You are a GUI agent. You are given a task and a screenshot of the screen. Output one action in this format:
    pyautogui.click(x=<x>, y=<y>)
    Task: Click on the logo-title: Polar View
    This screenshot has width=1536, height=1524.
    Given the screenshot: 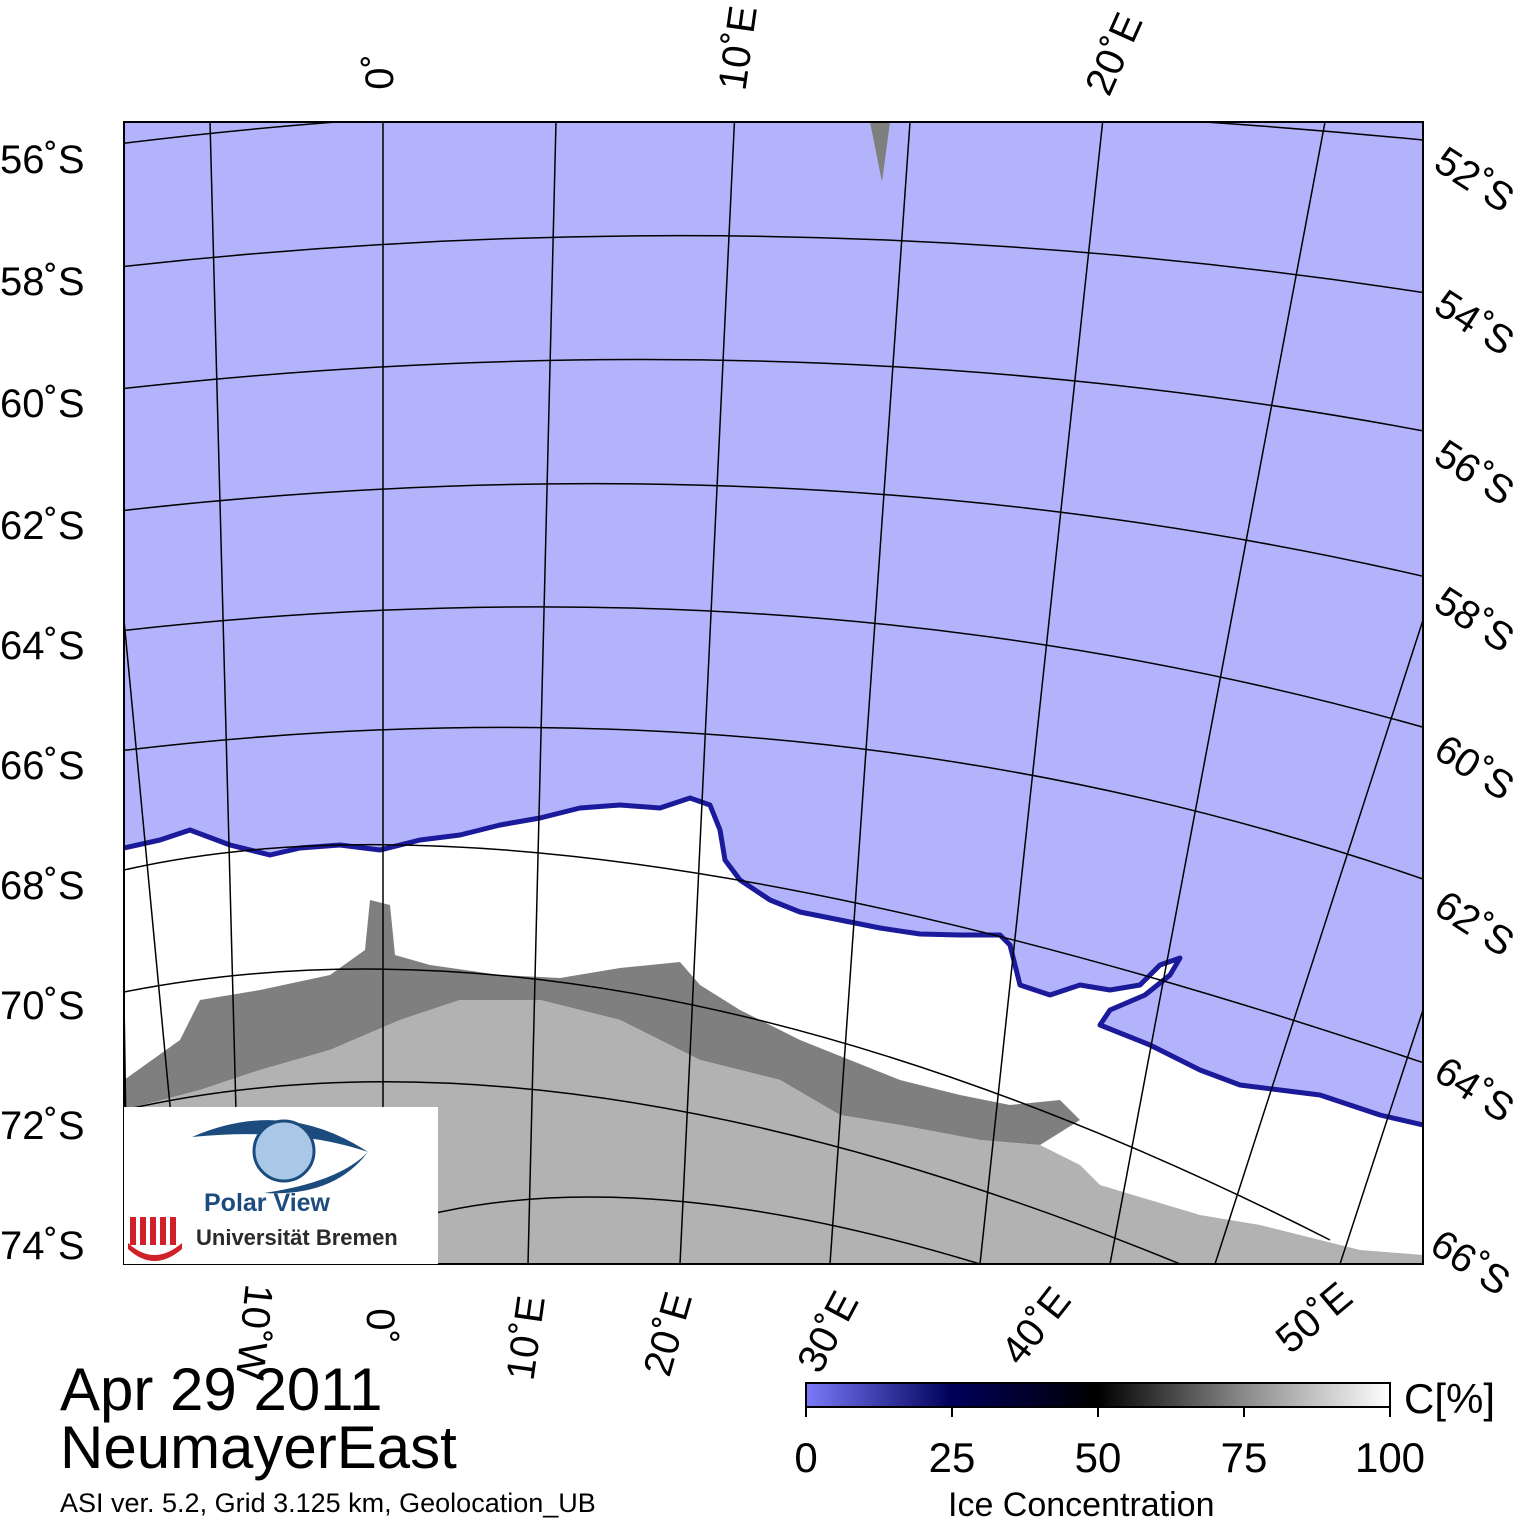 What is the action you would take?
    pyautogui.click(x=267, y=1203)
    